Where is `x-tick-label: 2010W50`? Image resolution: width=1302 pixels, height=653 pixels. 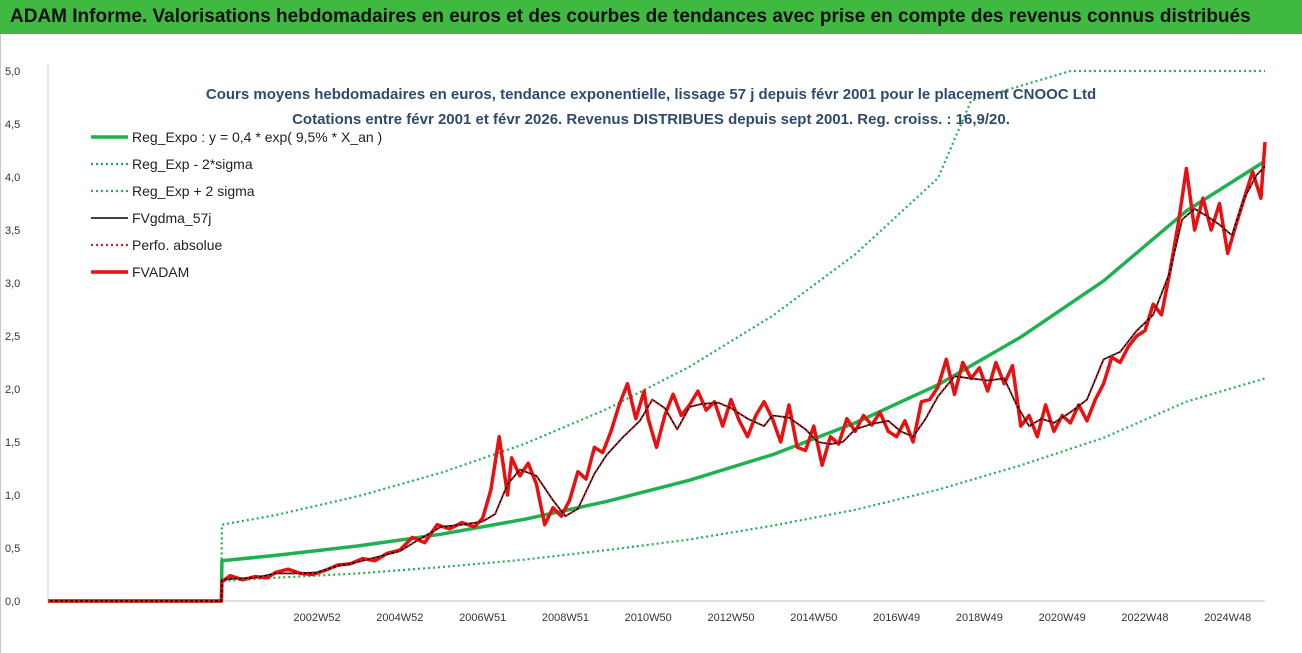 x-tick-label: 2010W50 is located at coordinates (648, 618).